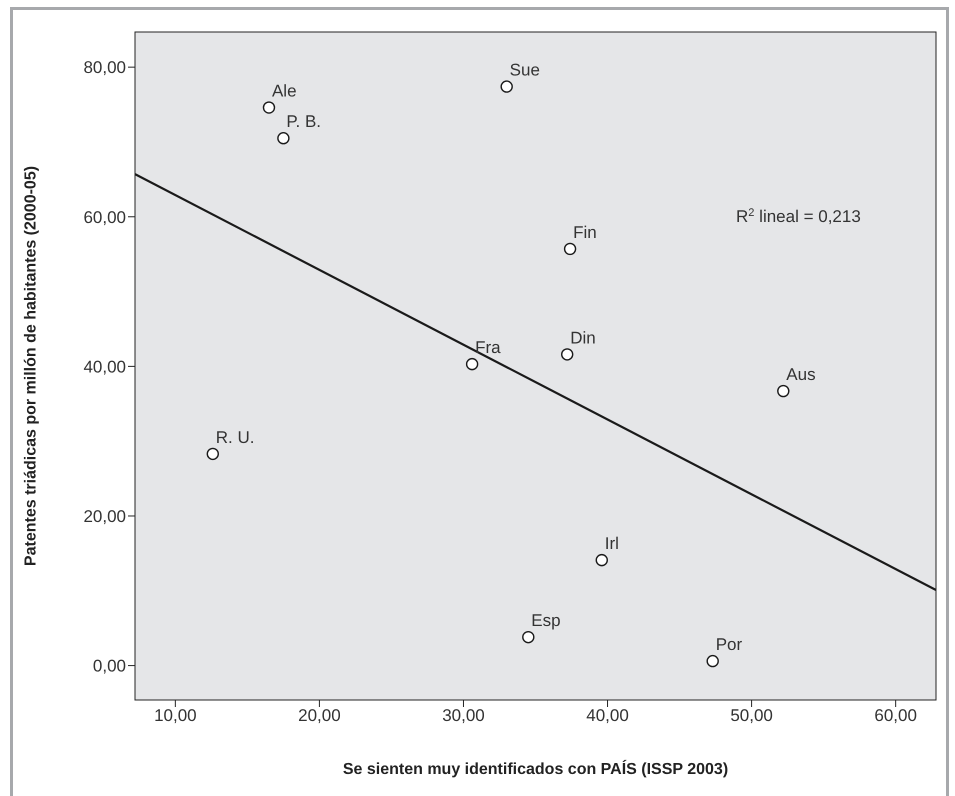 The image size is (955, 796). What do you see at coordinates (801, 374) in the screenshot?
I see `annotation: Aus` at bounding box center [801, 374].